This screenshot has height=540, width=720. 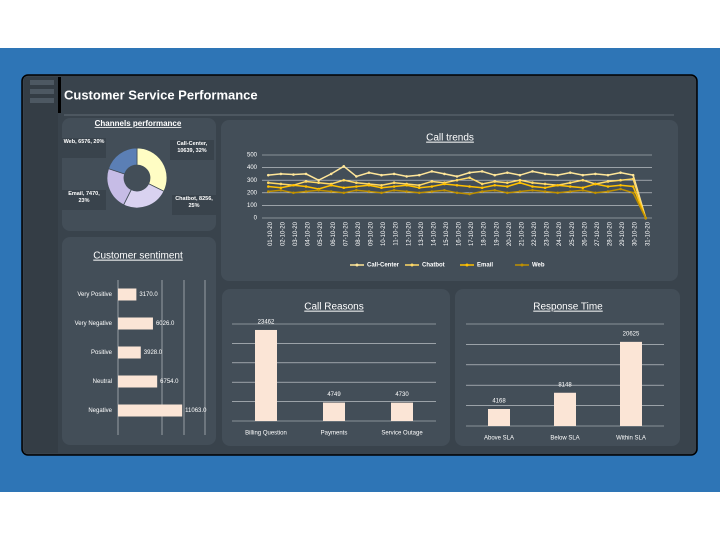 I want to click on title-accent, so click(x=59, y=95).